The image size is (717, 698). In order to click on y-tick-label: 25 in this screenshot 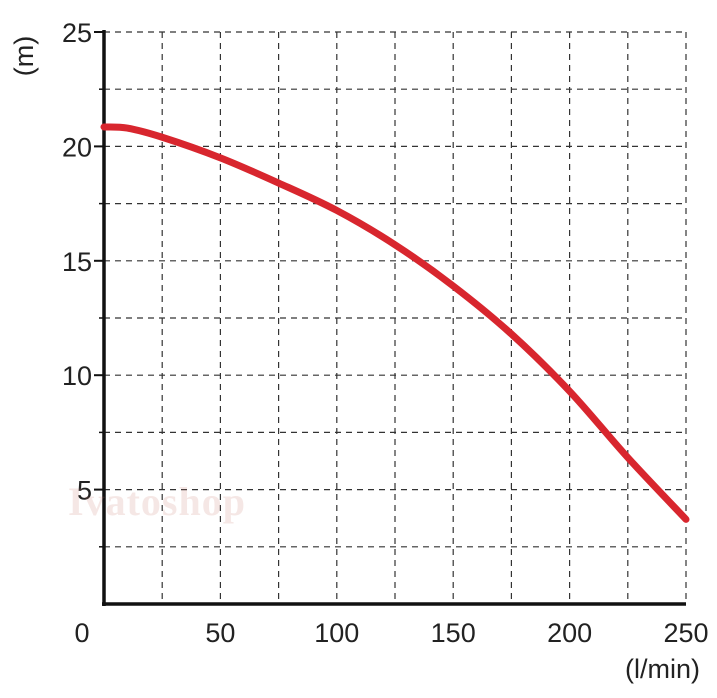, I will do `click(77, 33)`.